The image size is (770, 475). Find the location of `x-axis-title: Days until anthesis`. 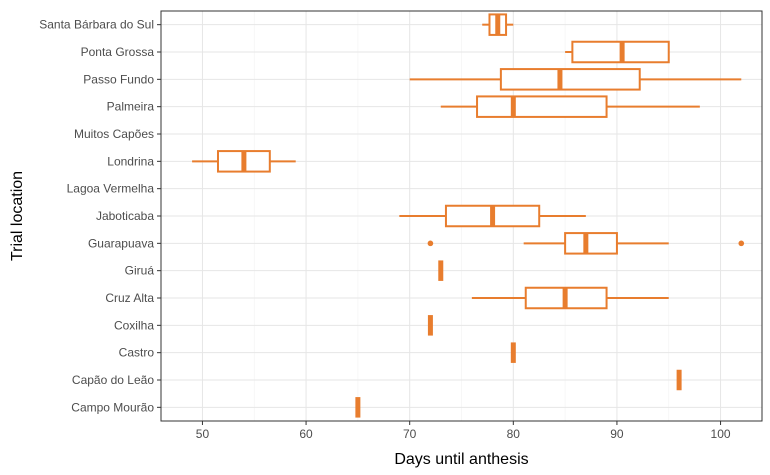

x-axis-title: Days until anthesis is located at coordinates (461, 459).